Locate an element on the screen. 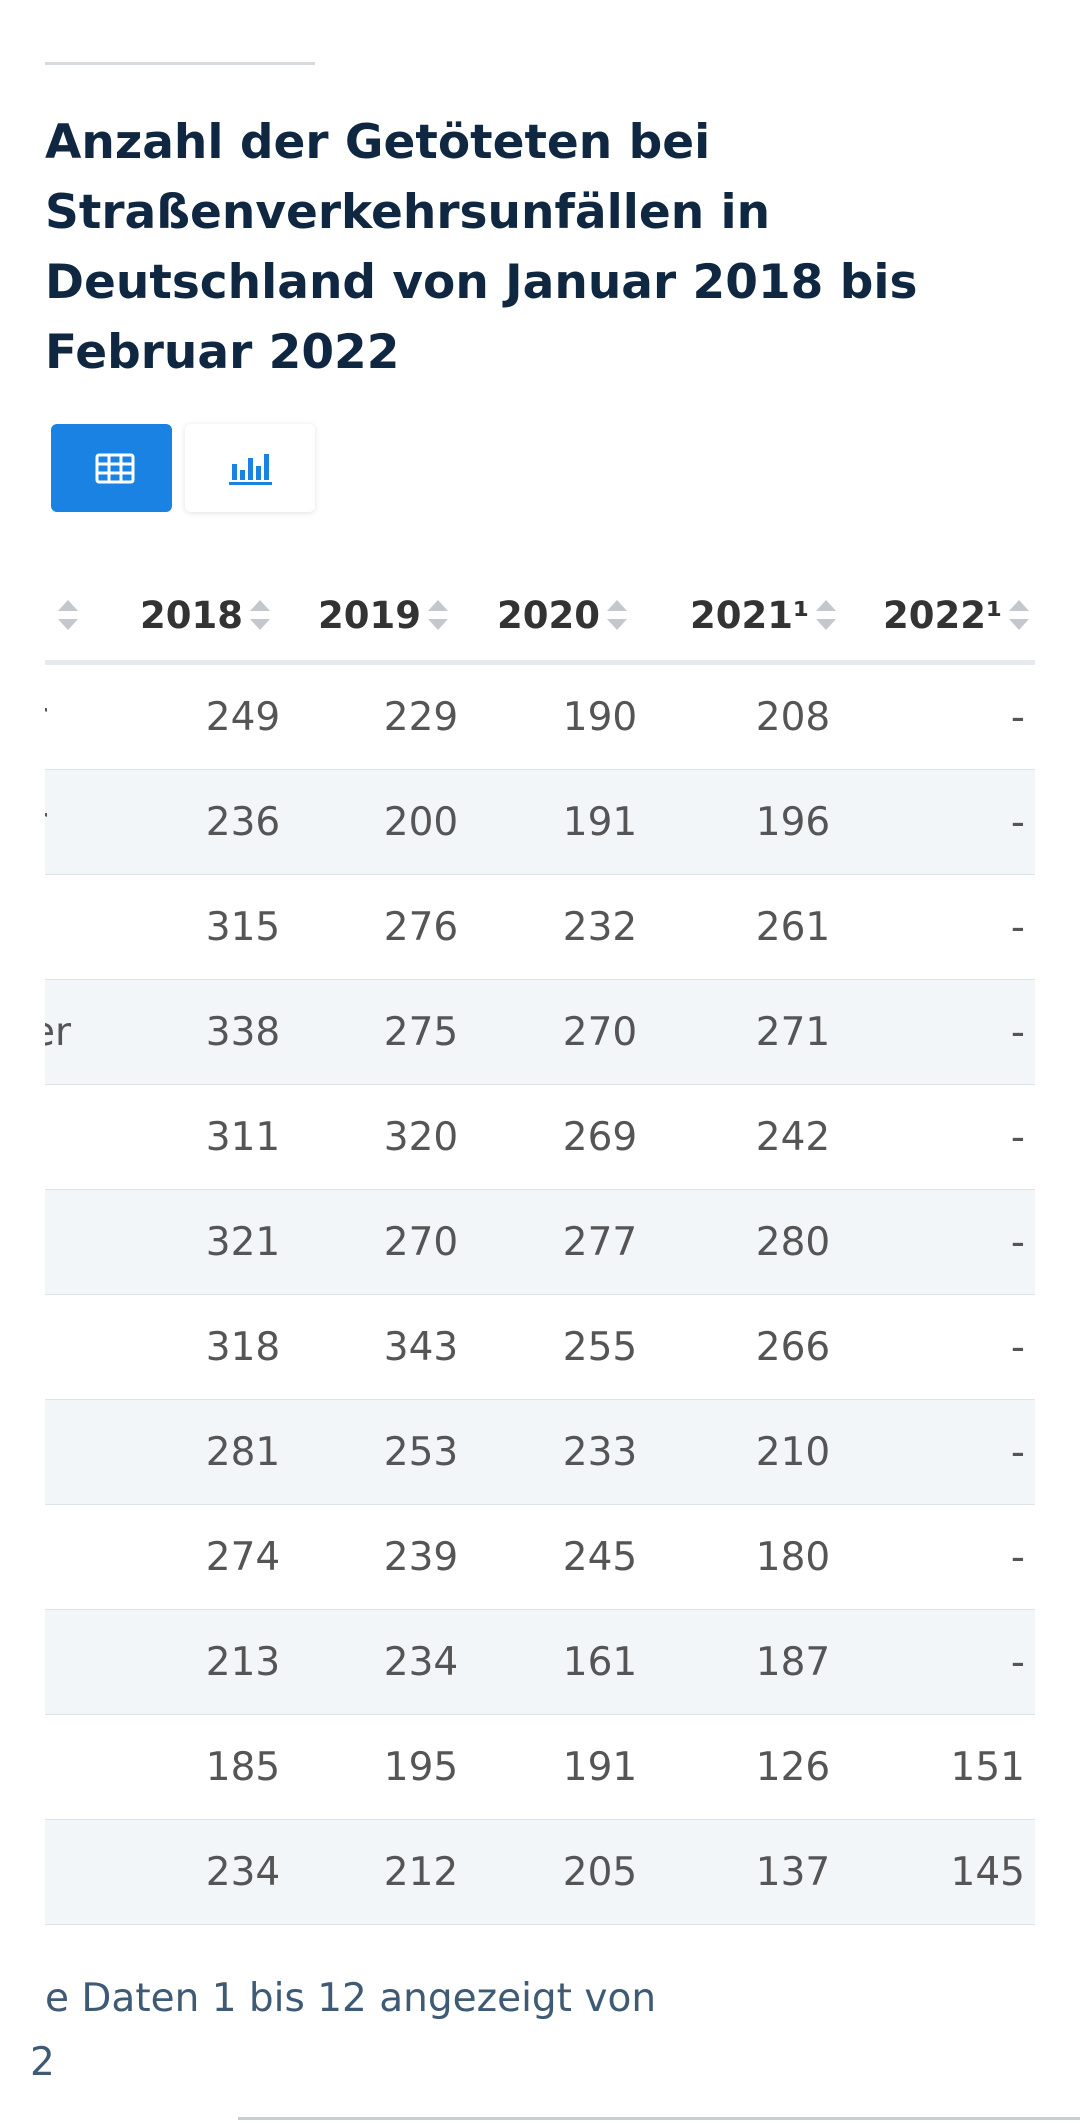 This screenshot has width=1080, height=2123. table-cell: 208 is located at coordinates (793, 717).